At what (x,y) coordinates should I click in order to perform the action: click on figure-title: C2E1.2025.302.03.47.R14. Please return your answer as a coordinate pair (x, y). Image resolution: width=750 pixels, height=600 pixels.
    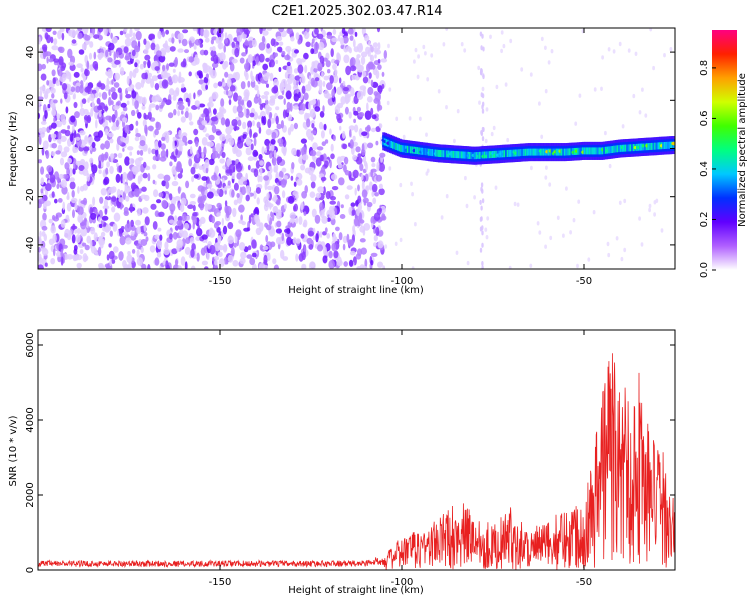
    Looking at the image, I should click on (356, 11).